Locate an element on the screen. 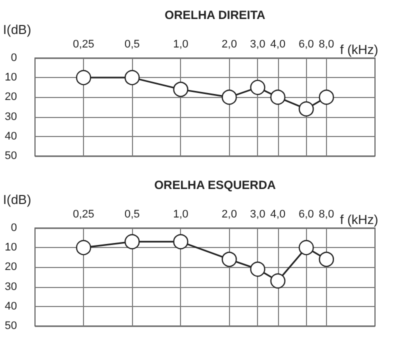 This screenshot has width=415, height=340. chart-title: ORELHA DIREITA is located at coordinates (215, 15).